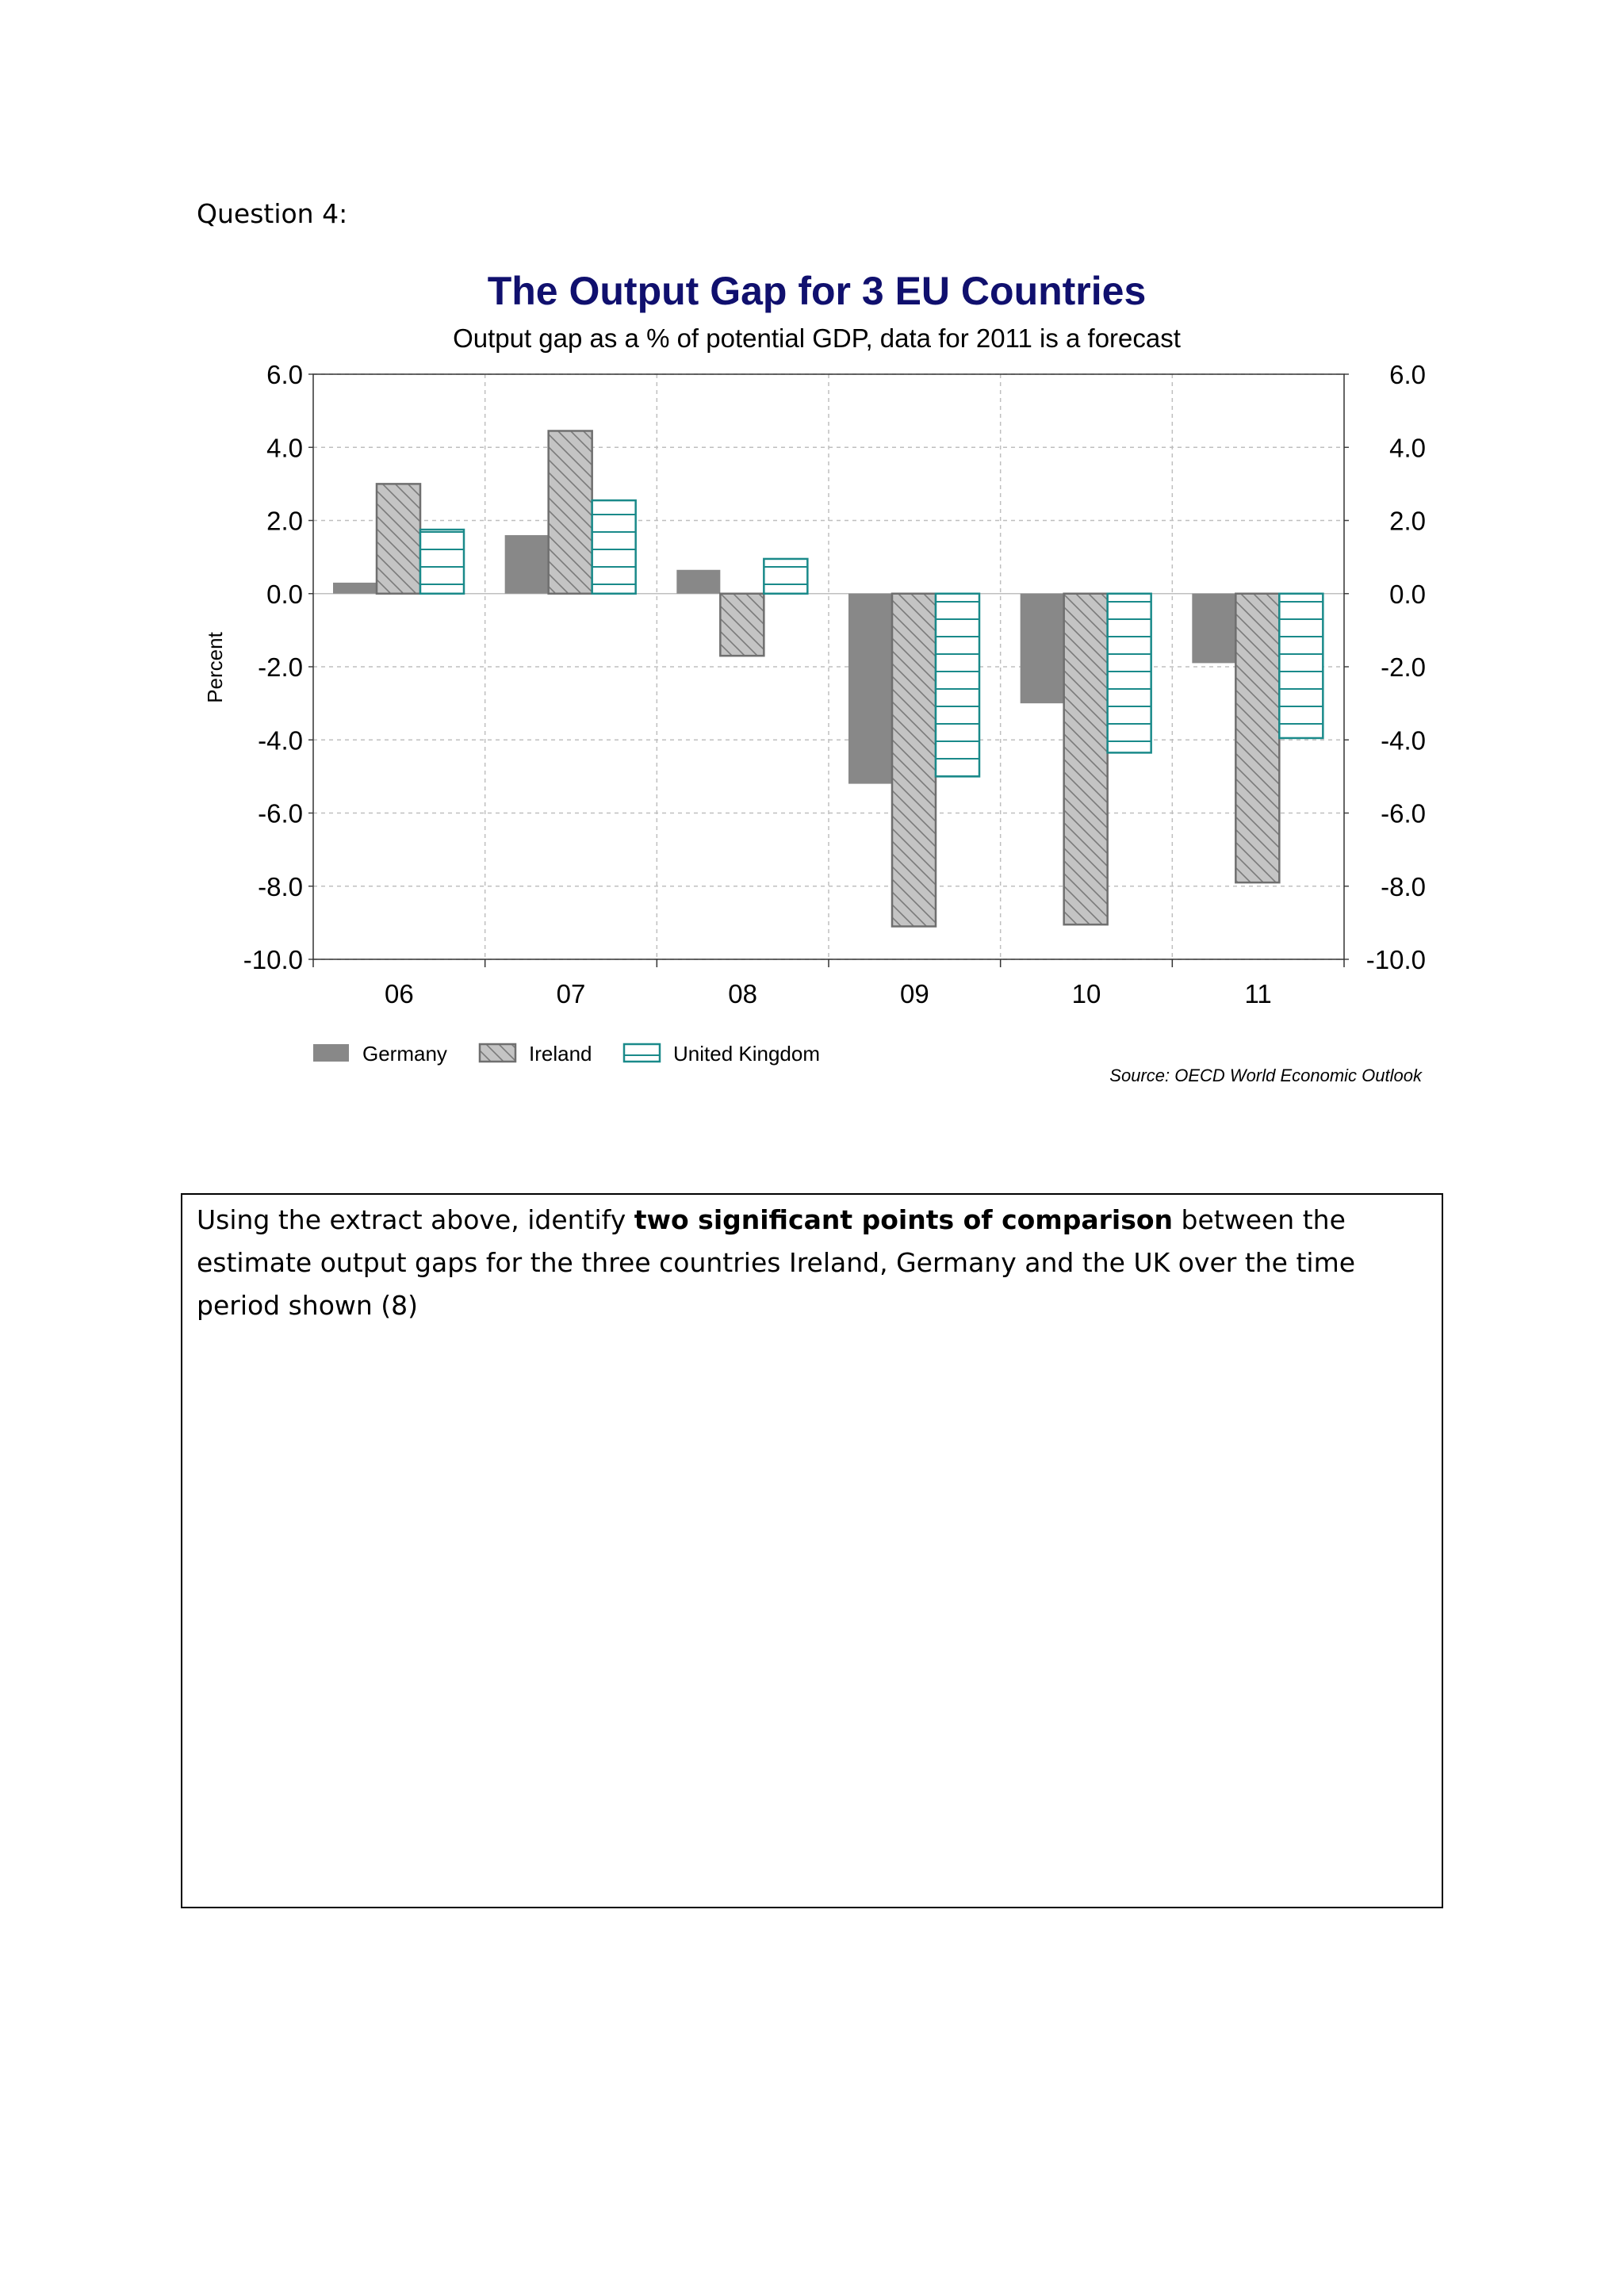  What do you see at coordinates (746, 1054) in the screenshot?
I see `legend-label: United Kingdom` at bounding box center [746, 1054].